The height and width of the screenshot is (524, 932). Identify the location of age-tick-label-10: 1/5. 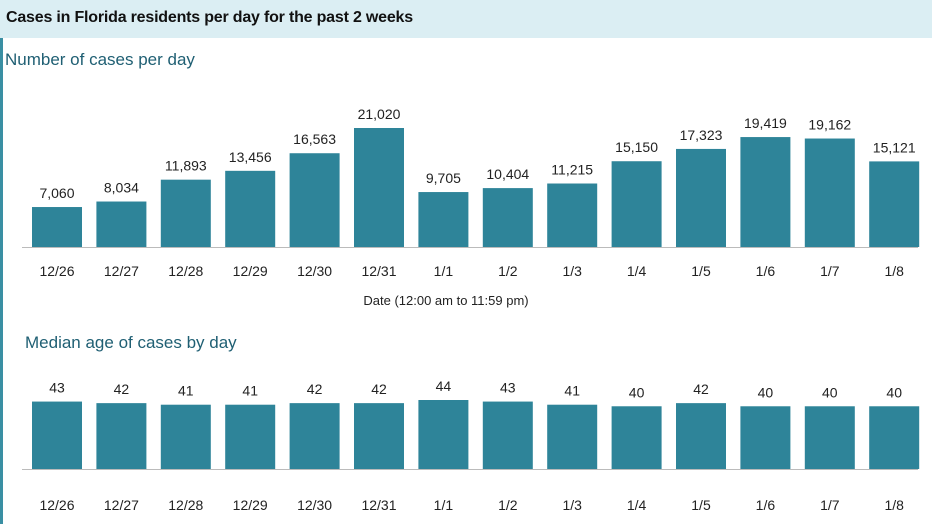
(701, 505).